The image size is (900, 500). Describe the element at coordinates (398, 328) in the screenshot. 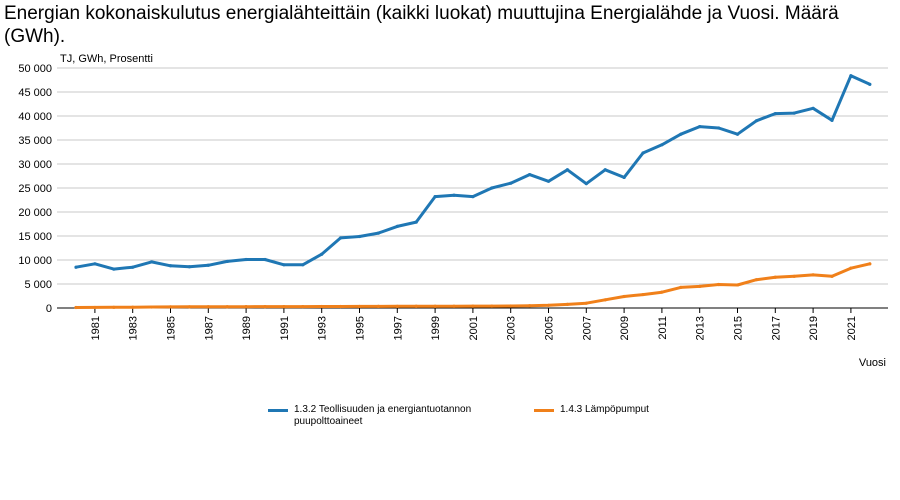

I see `x-tick-label: 1997` at that location.